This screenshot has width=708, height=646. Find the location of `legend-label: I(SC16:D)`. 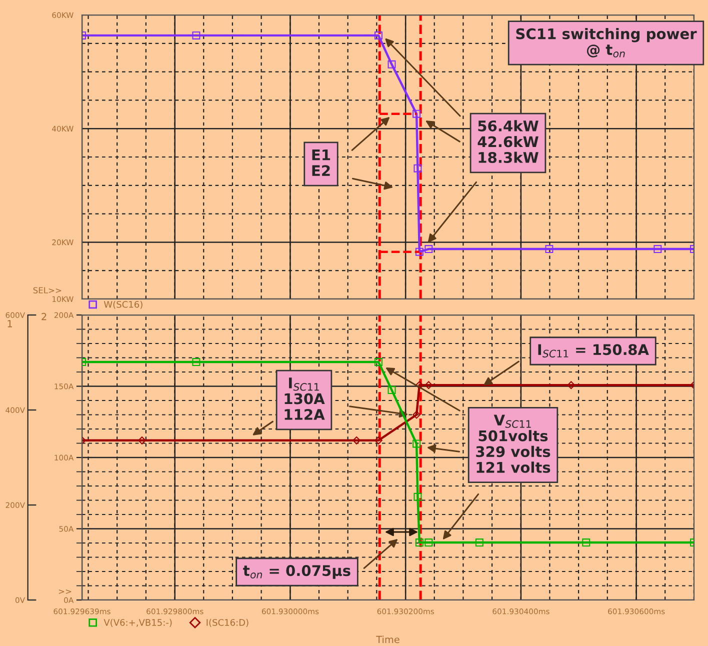

legend-label: I(SC16:D) is located at coordinates (227, 622).